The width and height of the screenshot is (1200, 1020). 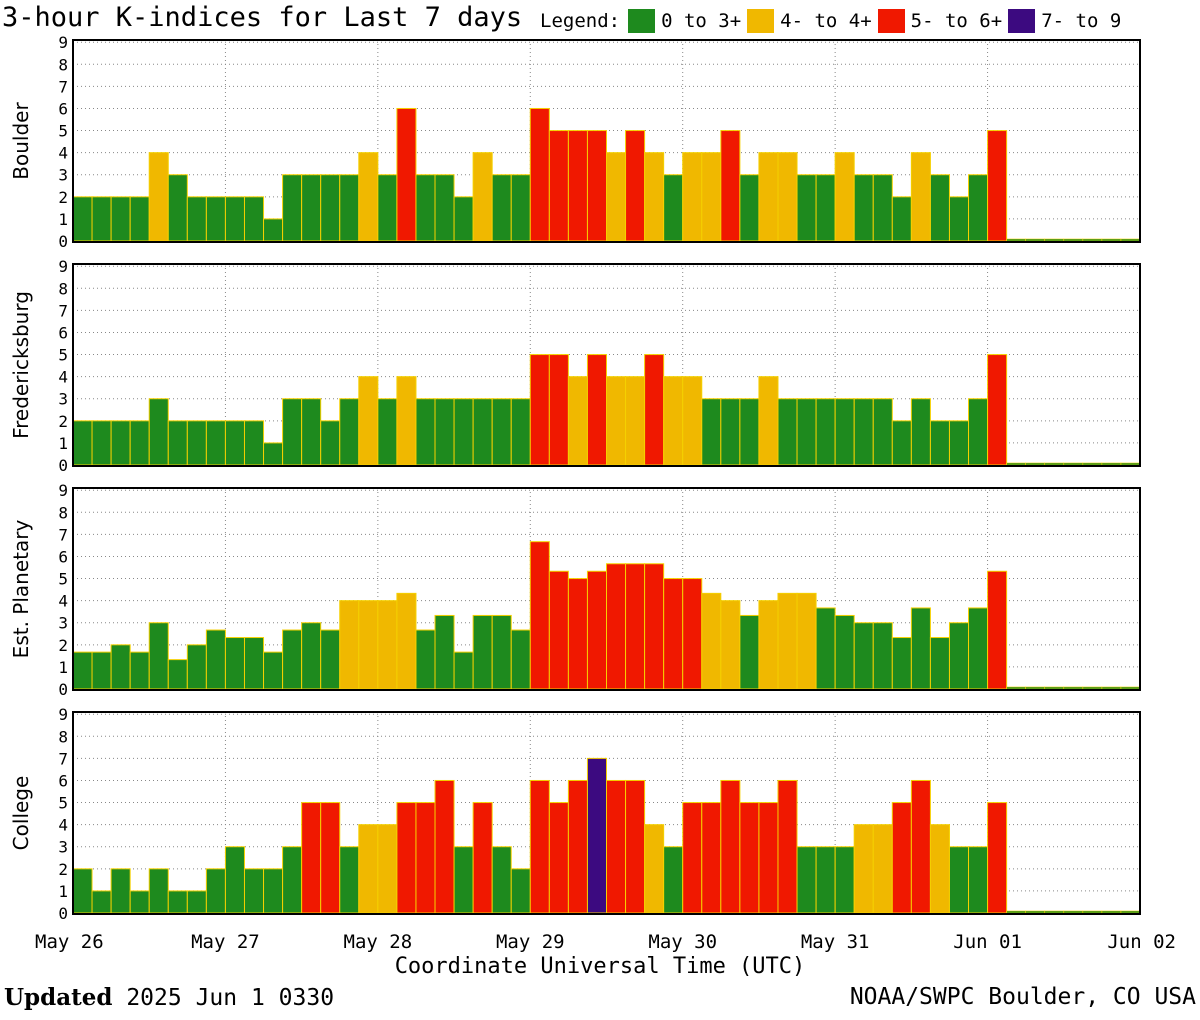 What do you see at coordinates (761, 21) in the screenshot?
I see `legend-swatch-active` at bounding box center [761, 21].